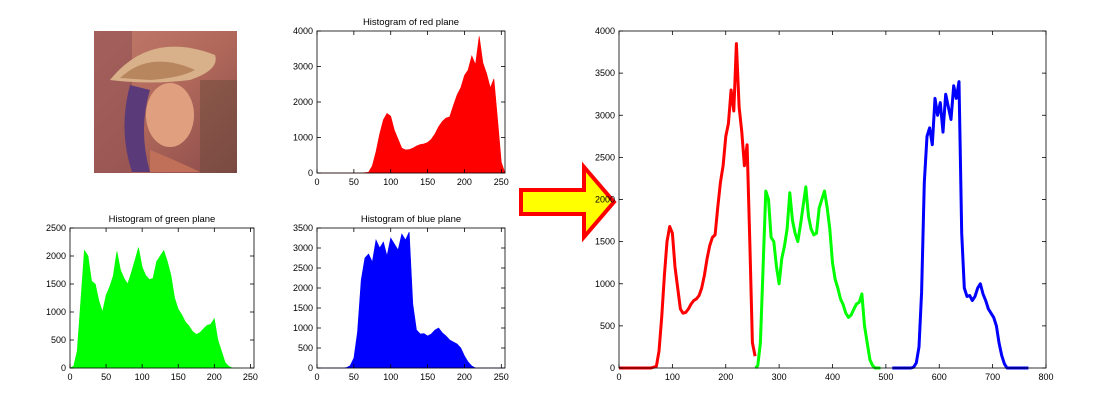  Describe the element at coordinates (939, 377) in the screenshot. I see `x-tick-label: 600` at that location.